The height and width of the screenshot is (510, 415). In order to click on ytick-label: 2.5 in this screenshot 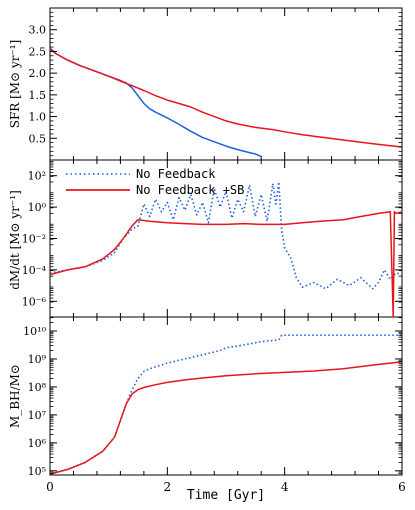, I will do `click(38, 51)`.